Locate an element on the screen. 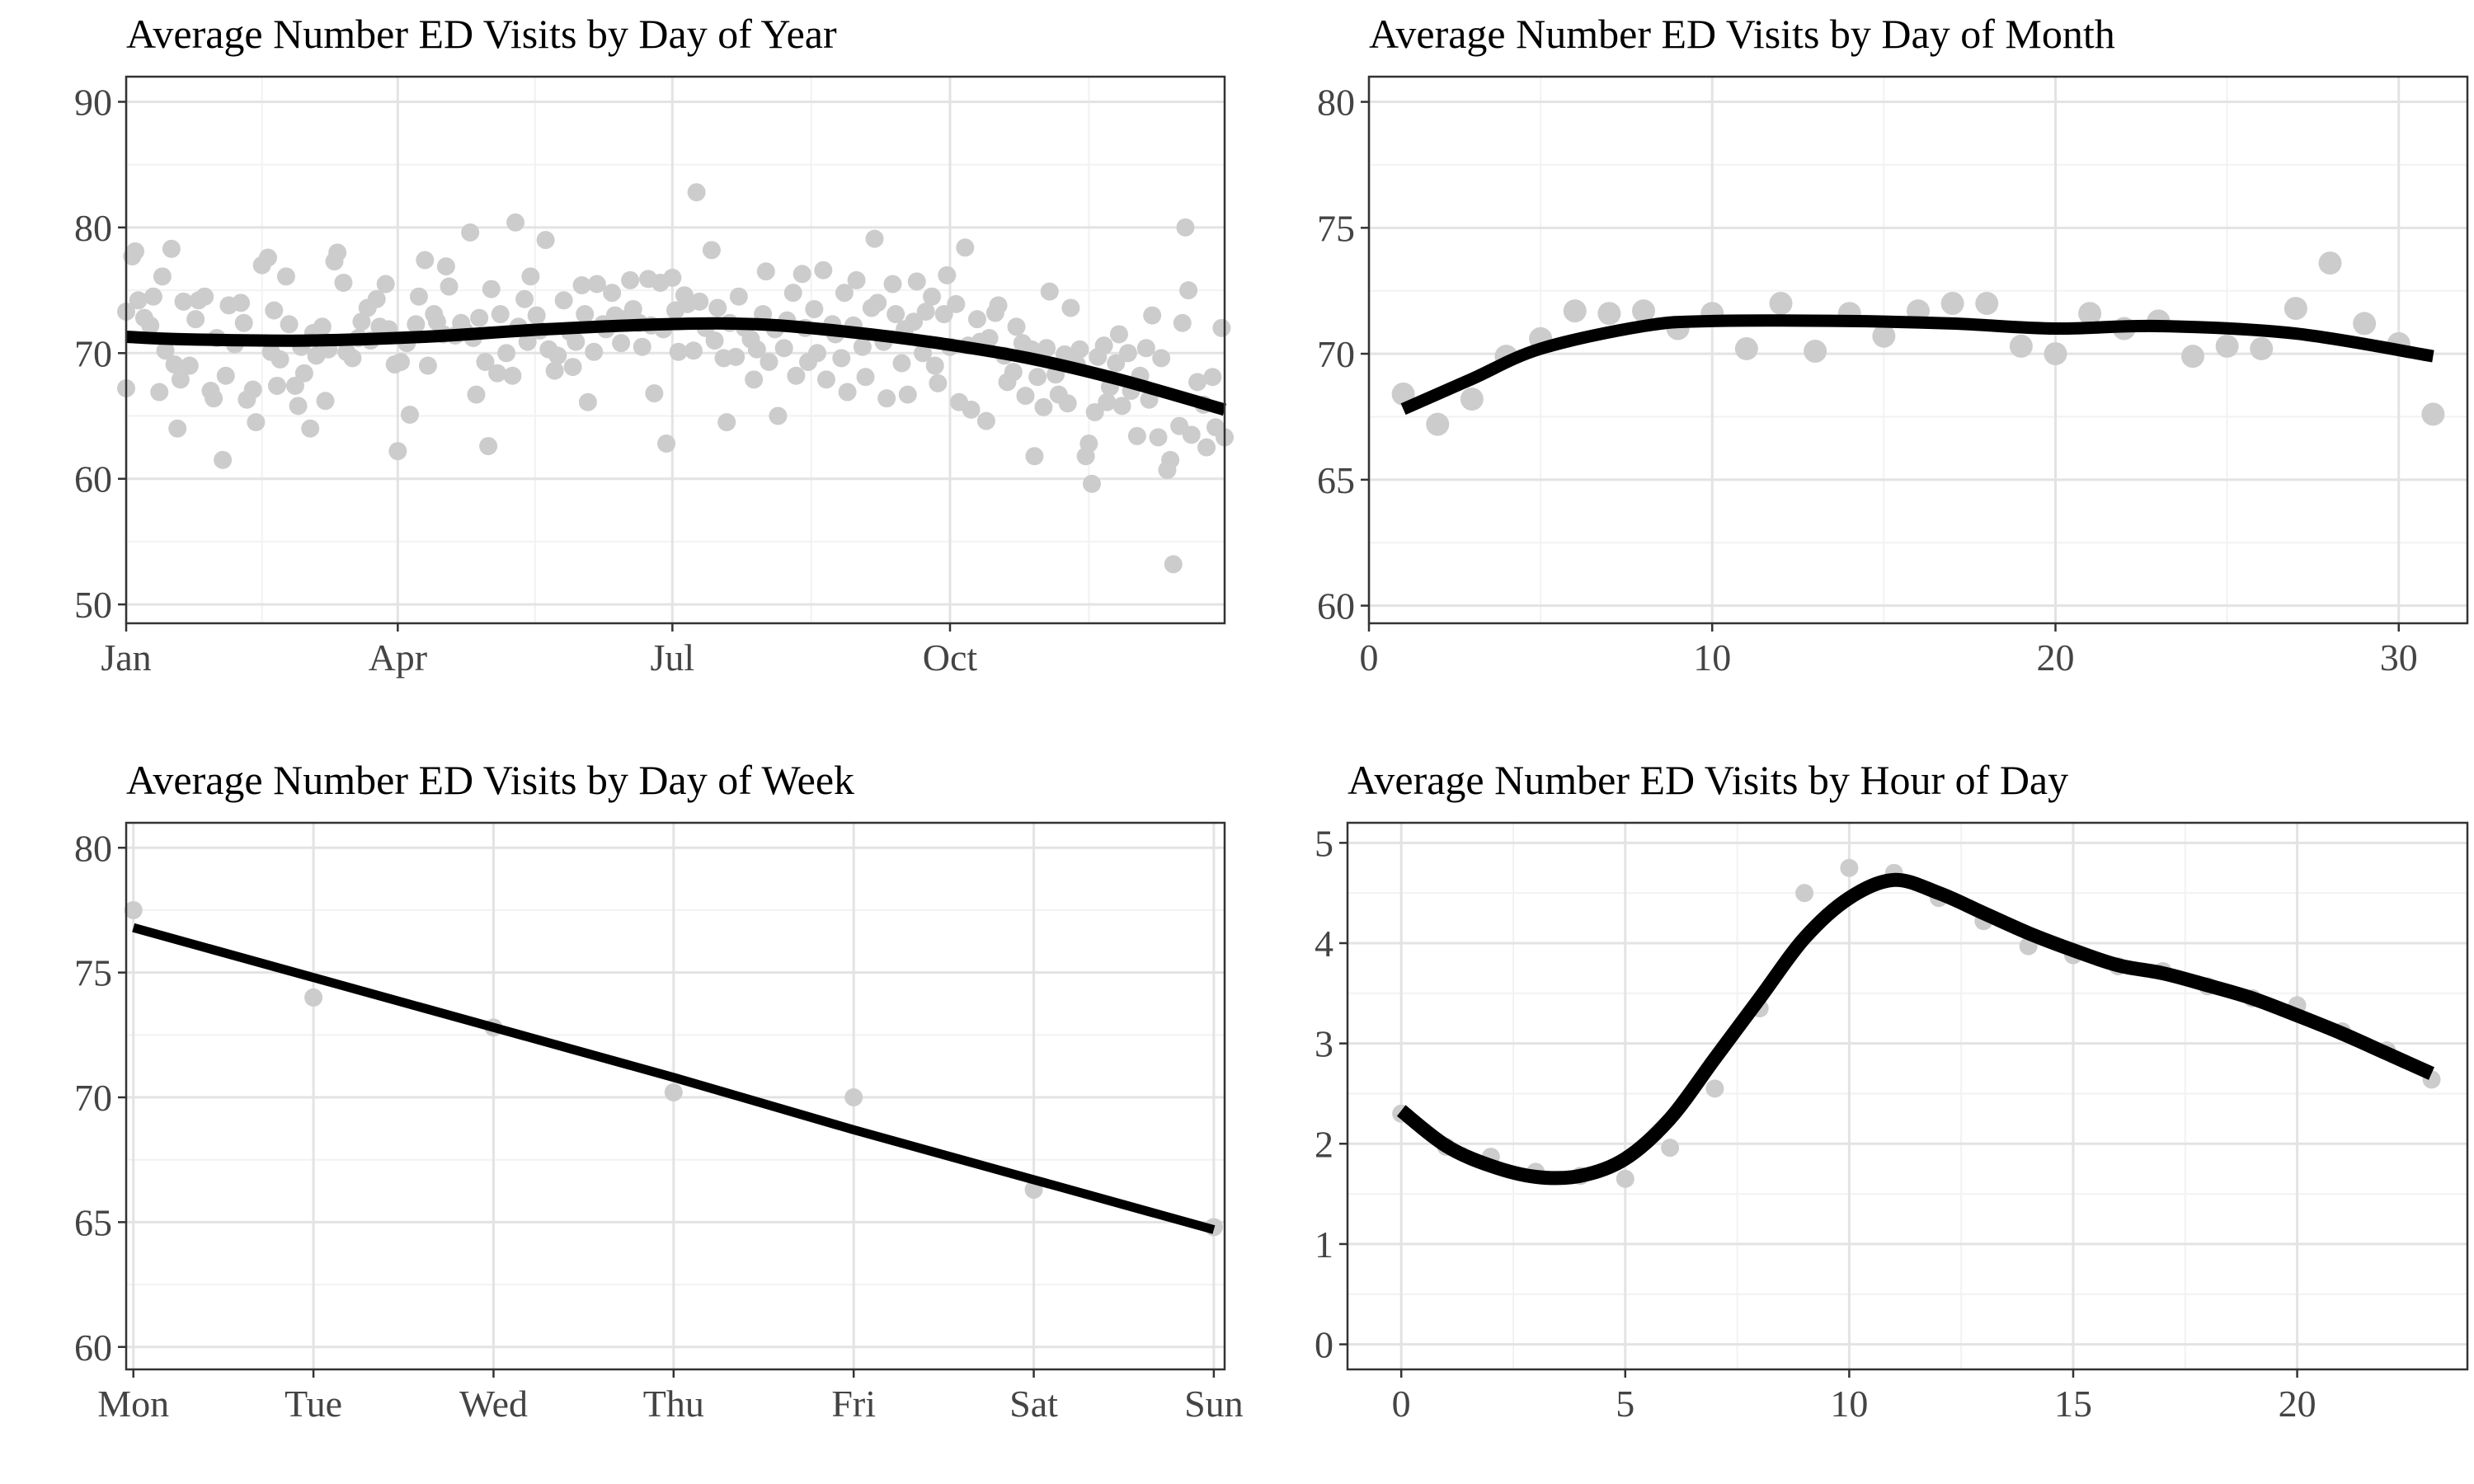 This screenshot has width=2474, height=1484. y-tick-label: 65 is located at coordinates (1336, 480).